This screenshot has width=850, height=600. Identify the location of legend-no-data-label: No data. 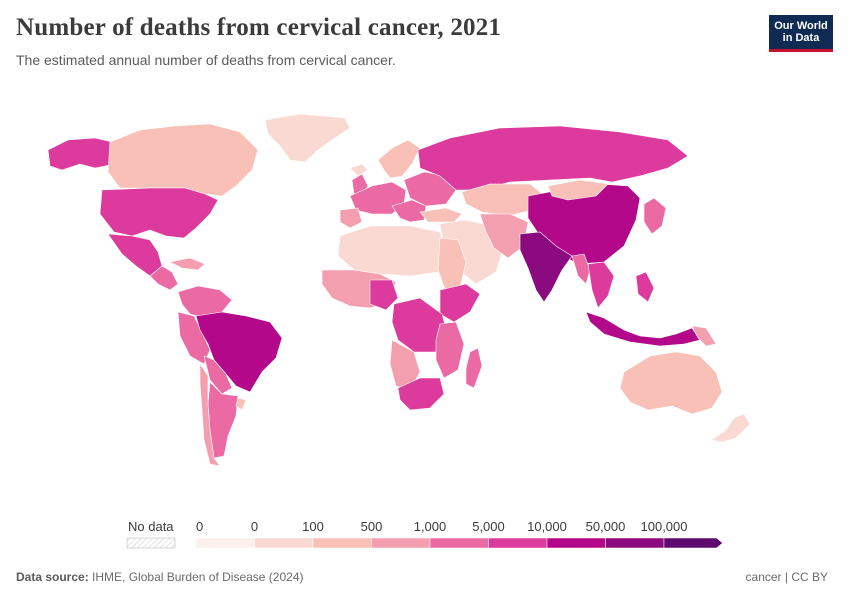
(151, 526).